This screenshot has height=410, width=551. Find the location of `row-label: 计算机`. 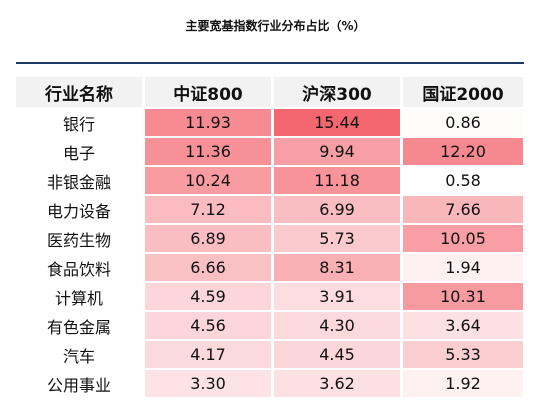

row-label: 计算机 is located at coordinates (80, 297).